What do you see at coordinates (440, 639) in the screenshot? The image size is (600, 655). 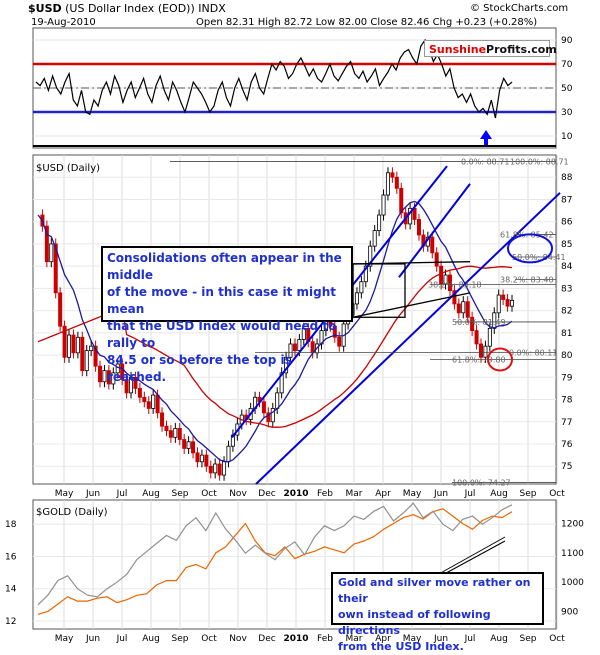 I see `gold-month-label-13: Jun` at bounding box center [440, 639].